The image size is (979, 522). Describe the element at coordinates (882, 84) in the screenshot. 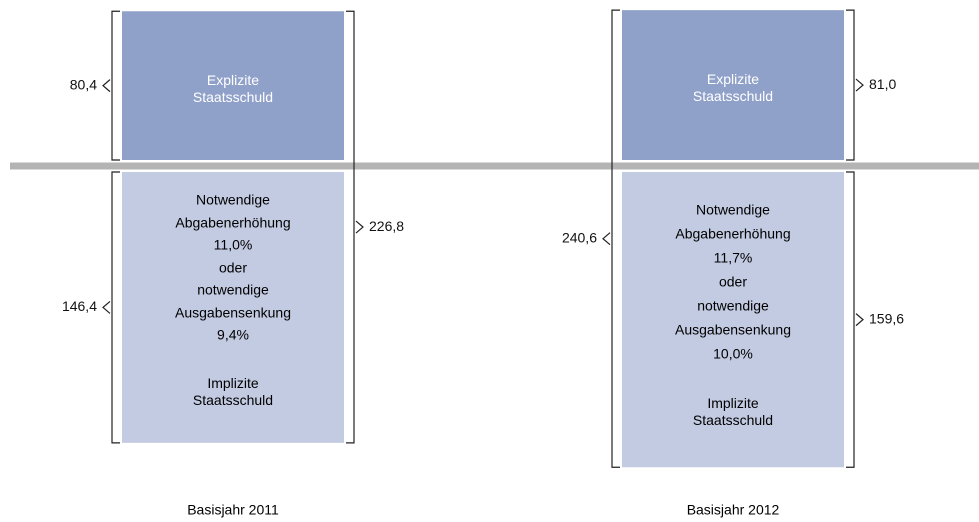

I see `value-label: 81,0` at that location.